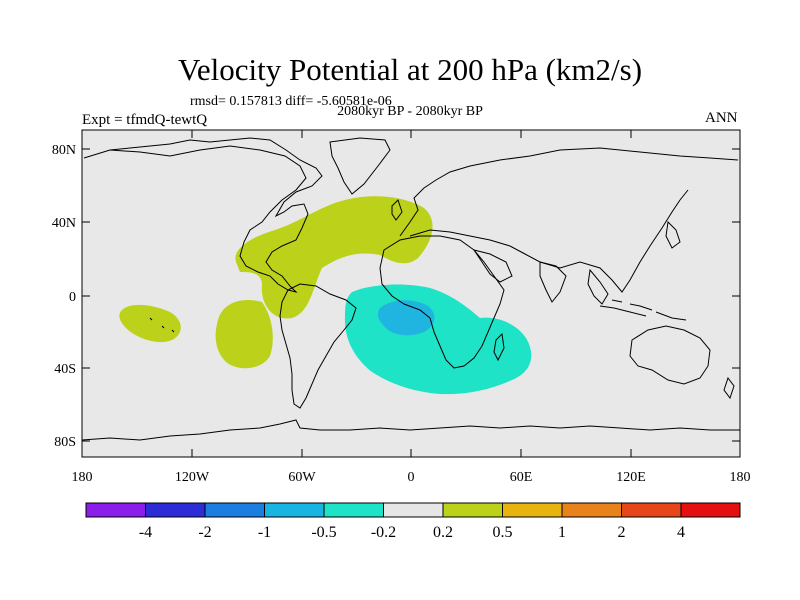  I want to click on colorbar-label-1: -4, so click(145, 532).